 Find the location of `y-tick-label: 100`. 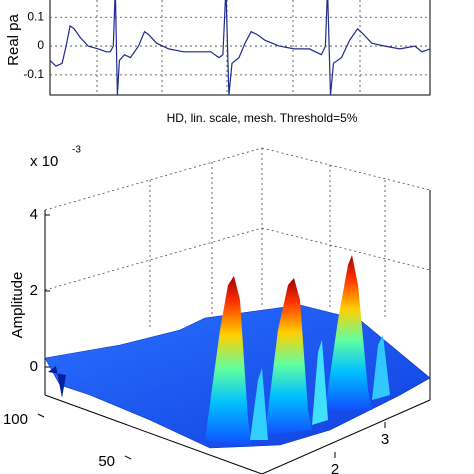

y-tick-label: 100 is located at coordinates (15, 419).